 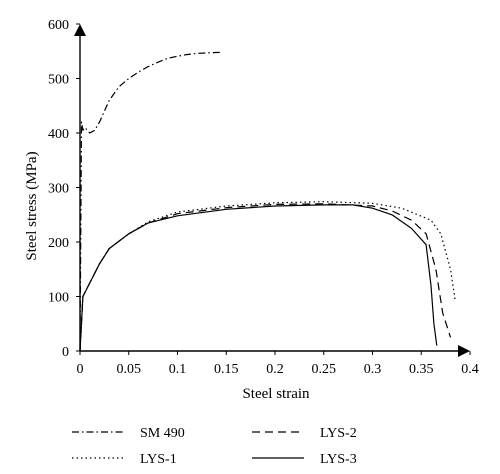 I want to click on y-axis-title: Steel stress (MPa), so click(x=32, y=205).